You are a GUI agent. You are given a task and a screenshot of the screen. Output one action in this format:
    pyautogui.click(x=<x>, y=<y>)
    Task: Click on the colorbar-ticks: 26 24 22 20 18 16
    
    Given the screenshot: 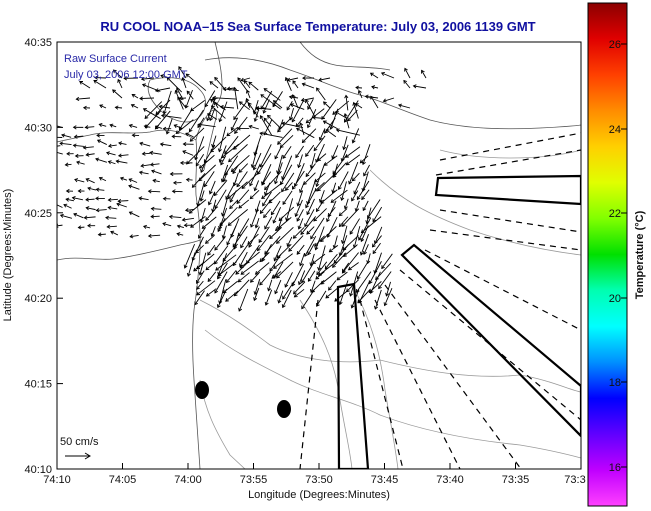 What is the action you would take?
    pyautogui.click(x=618, y=256)
    